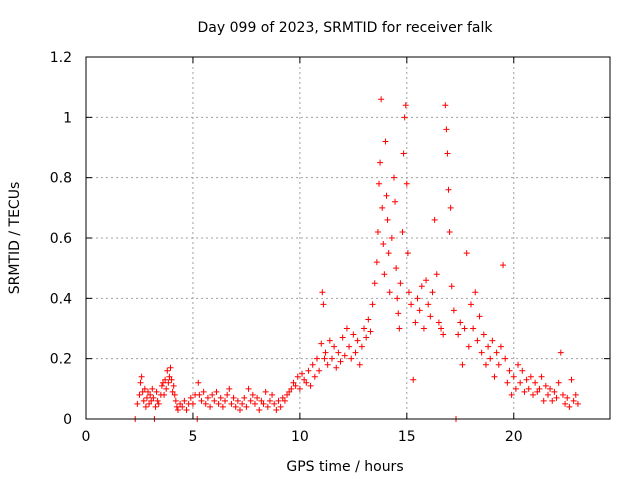 The width and height of the screenshot is (640, 480). I want to click on x-tick-label: 5, so click(192, 437).